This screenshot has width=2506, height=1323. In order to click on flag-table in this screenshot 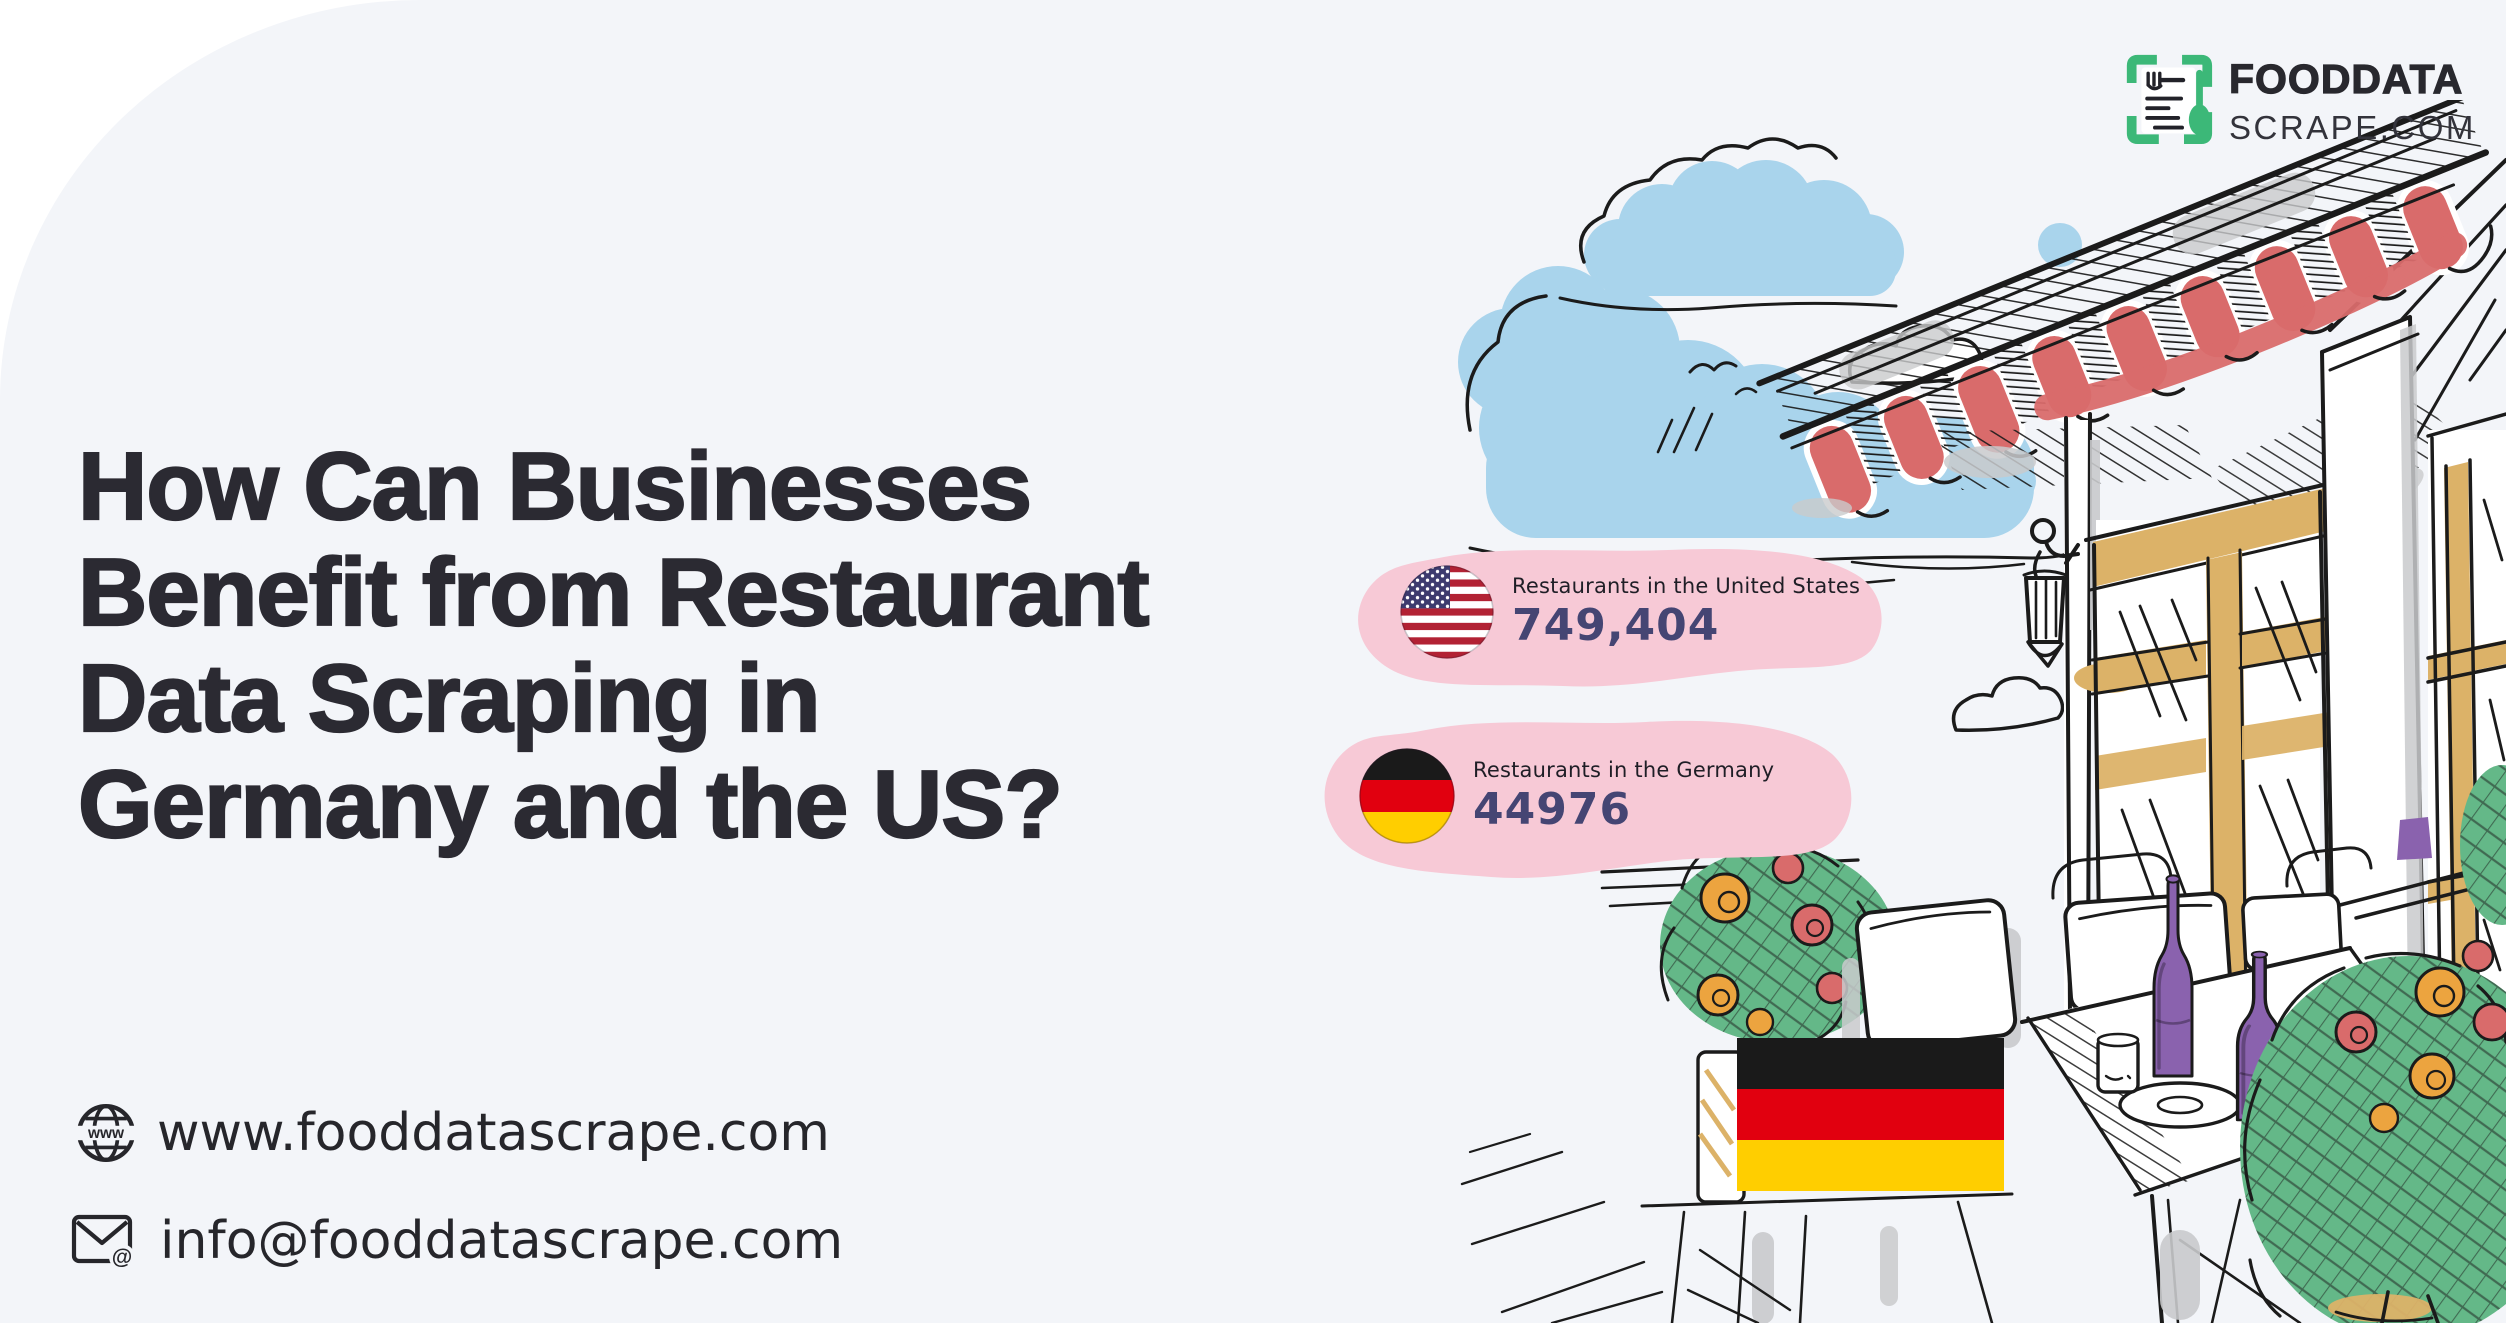, I will do `click(1827, 1180)`.